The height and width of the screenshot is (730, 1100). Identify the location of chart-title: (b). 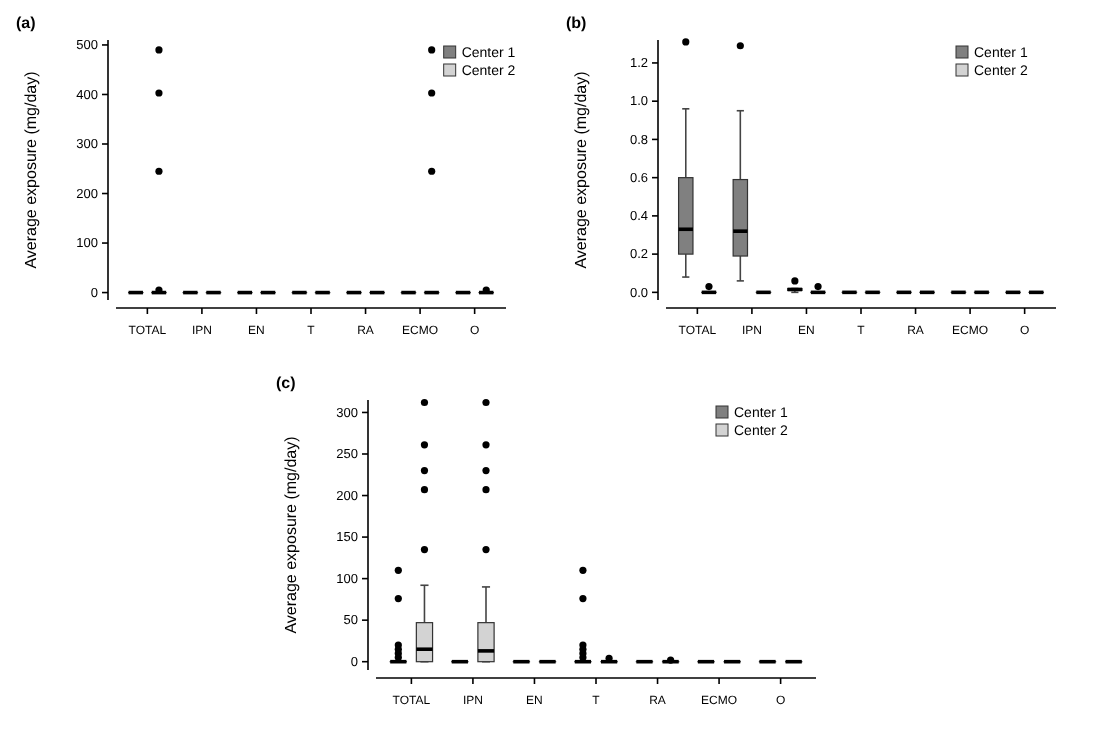
(577, 23).